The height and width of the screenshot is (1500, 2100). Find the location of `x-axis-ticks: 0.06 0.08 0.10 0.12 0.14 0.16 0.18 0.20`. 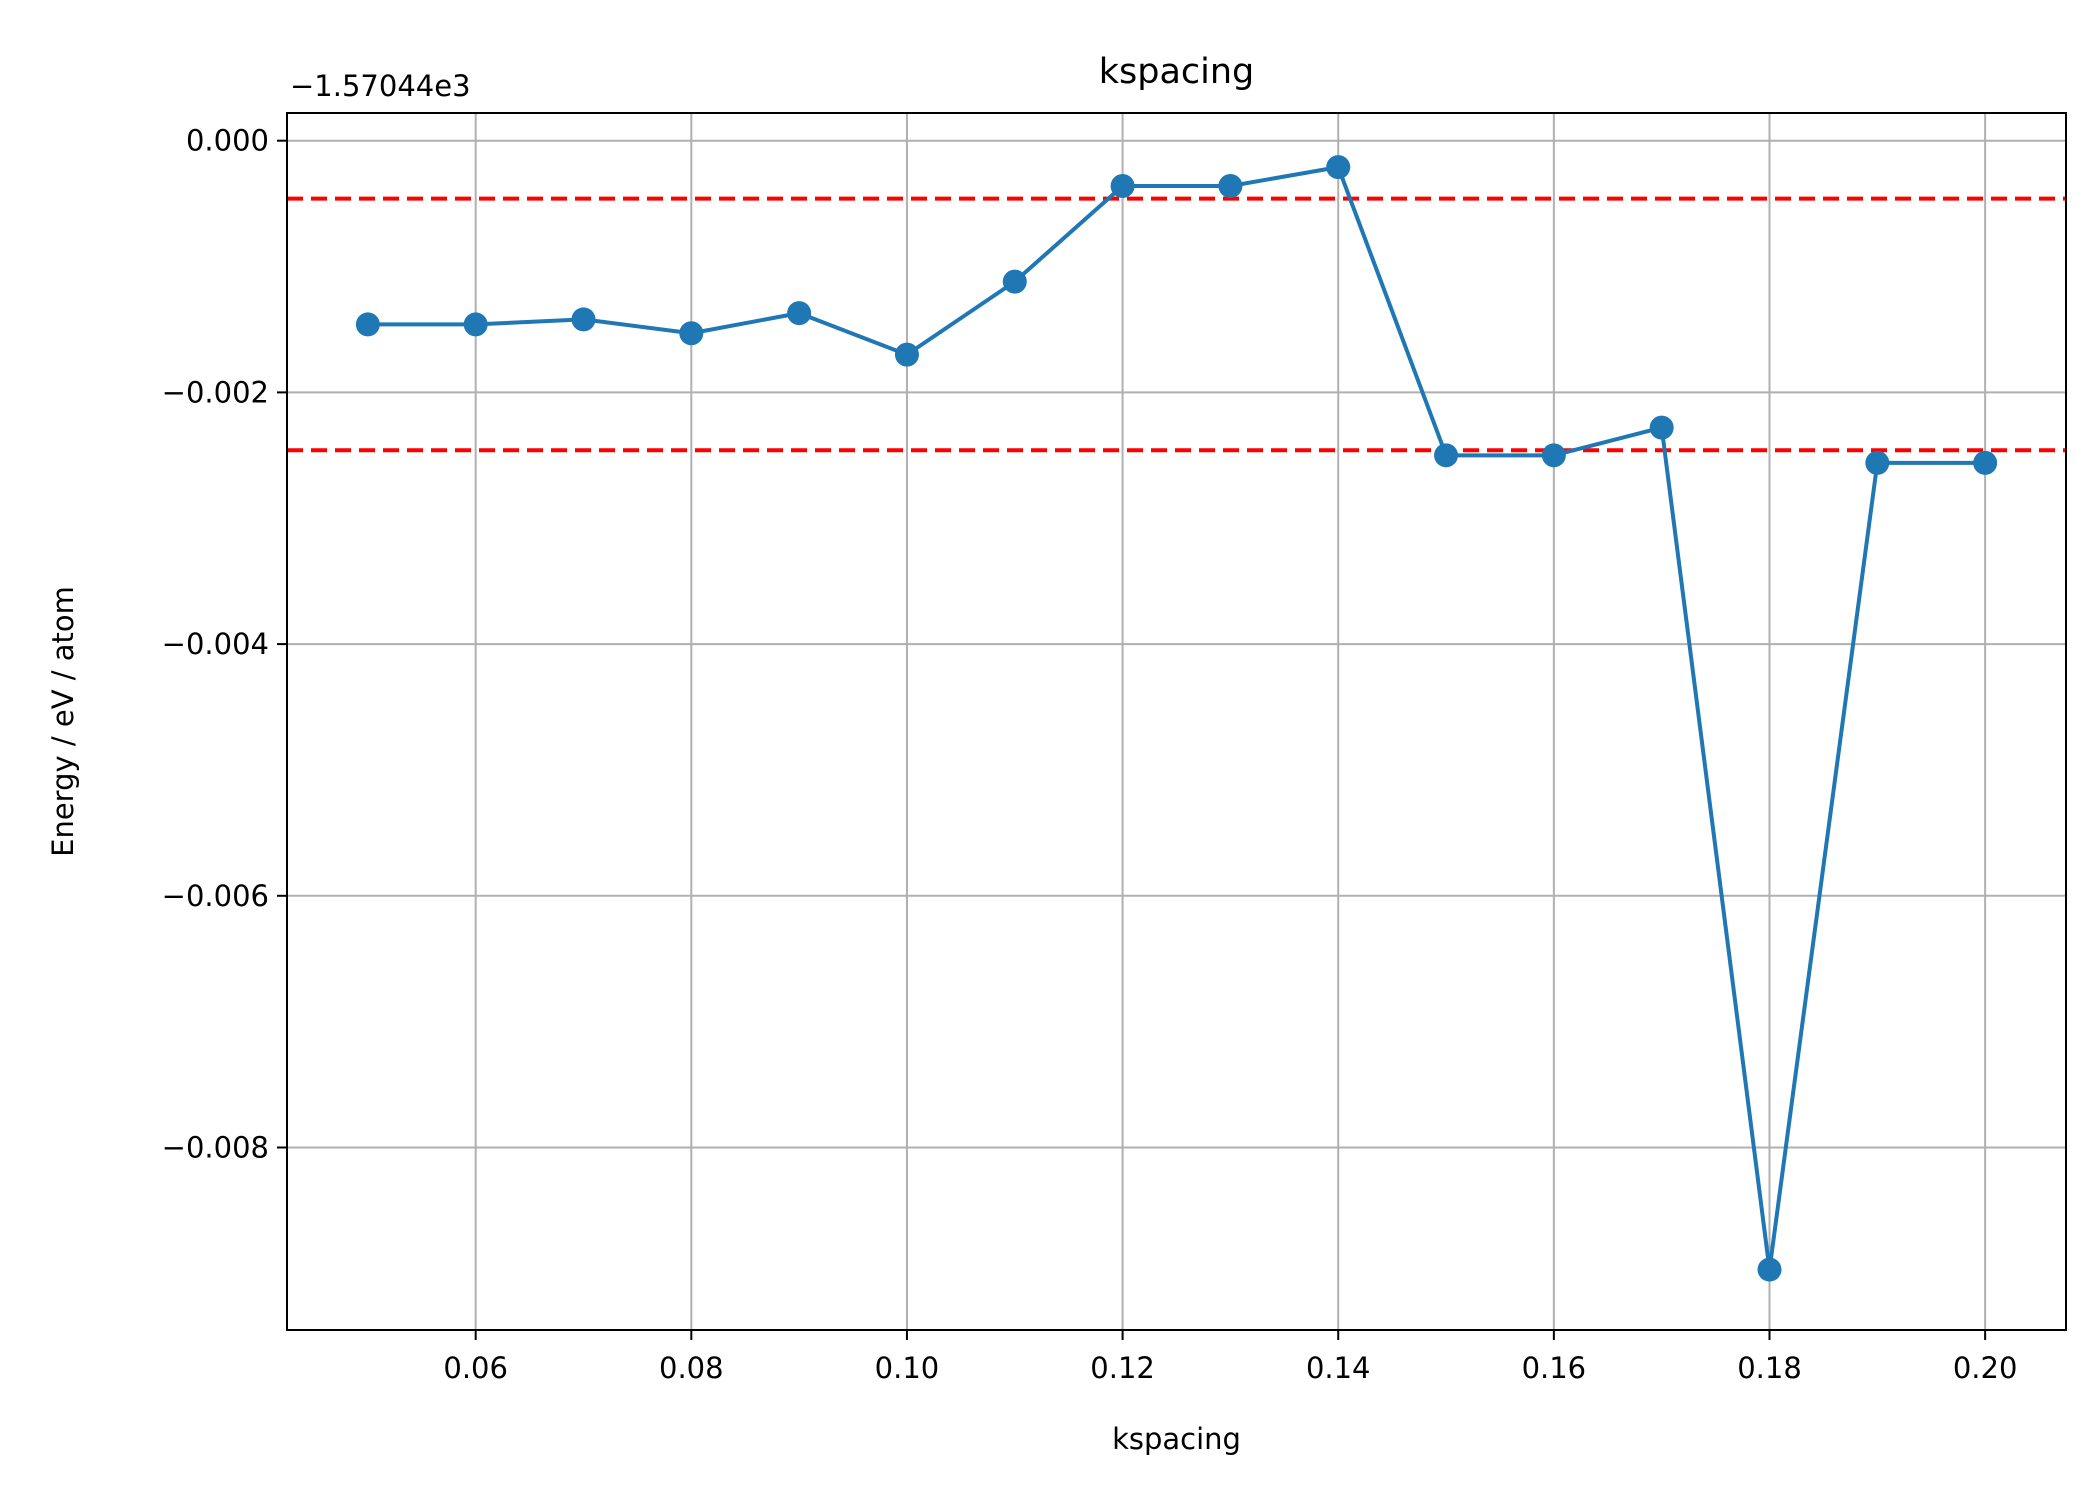

x-axis-ticks: 0.06 0.08 0.10 0.12 0.14 0.16 0.18 0.20 is located at coordinates (1230, 1357).